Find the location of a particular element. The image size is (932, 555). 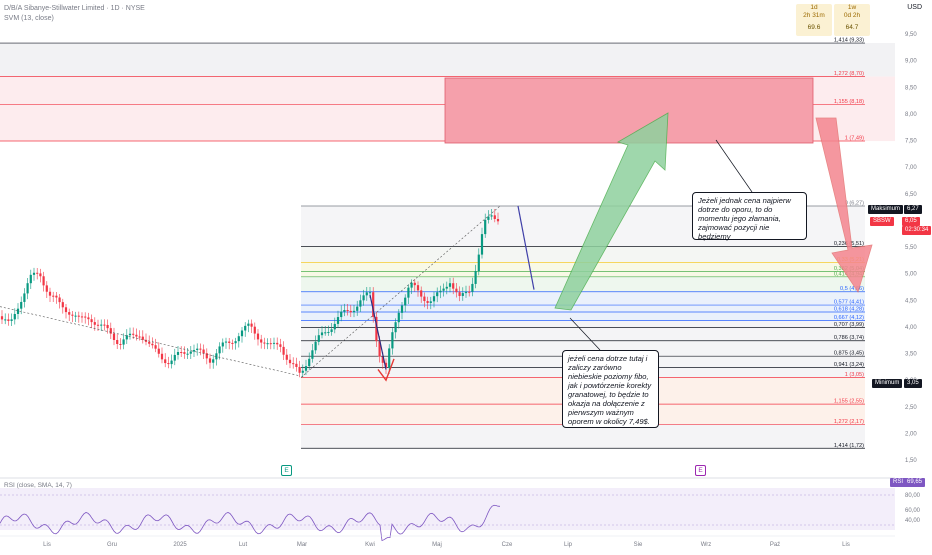

rsi-tag: RSI is located at coordinates (898, 482).